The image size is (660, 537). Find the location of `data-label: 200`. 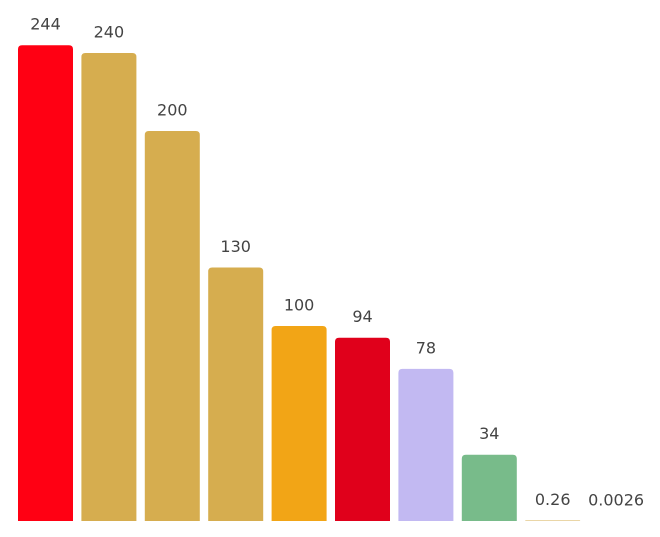

data-label: 200 is located at coordinates (172, 110).